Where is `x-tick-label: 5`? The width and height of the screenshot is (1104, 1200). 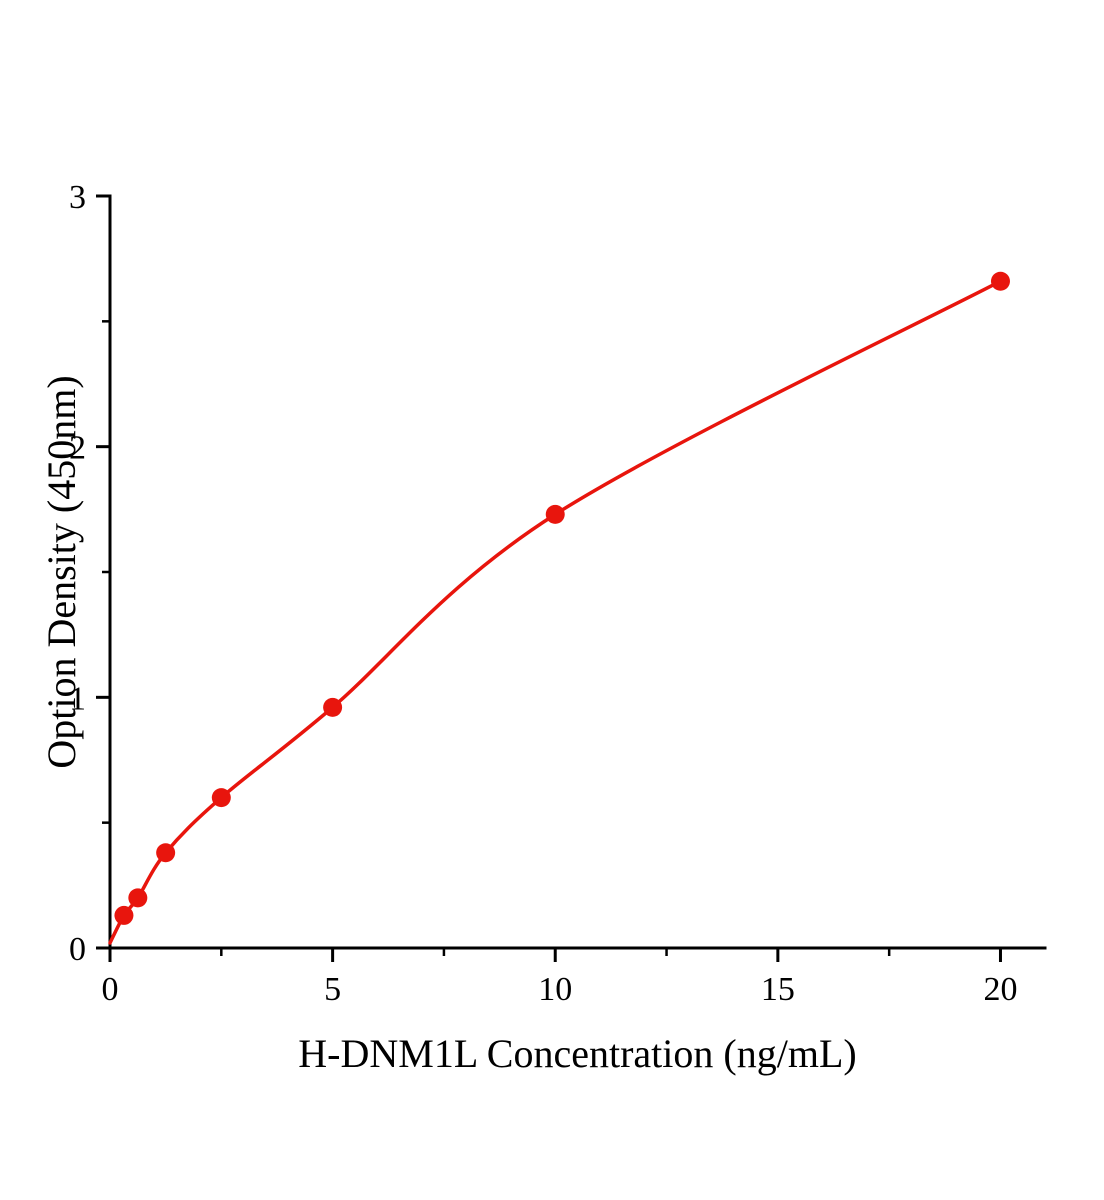
x-tick-label: 5 is located at coordinates (332, 989).